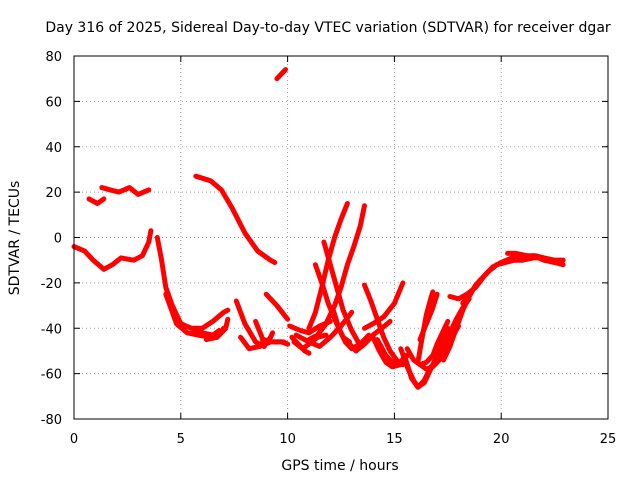  What do you see at coordinates (51, 375) in the screenshot?
I see `y-tick-label: -60` at bounding box center [51, 375].